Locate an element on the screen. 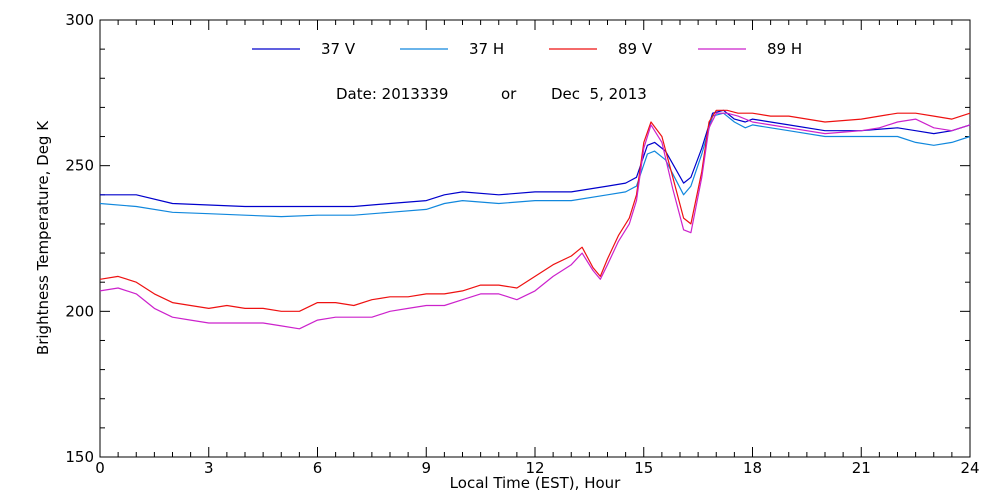 The image size is (1000, 500). x-tick-label: 0 is located at coordinates (100, 468).